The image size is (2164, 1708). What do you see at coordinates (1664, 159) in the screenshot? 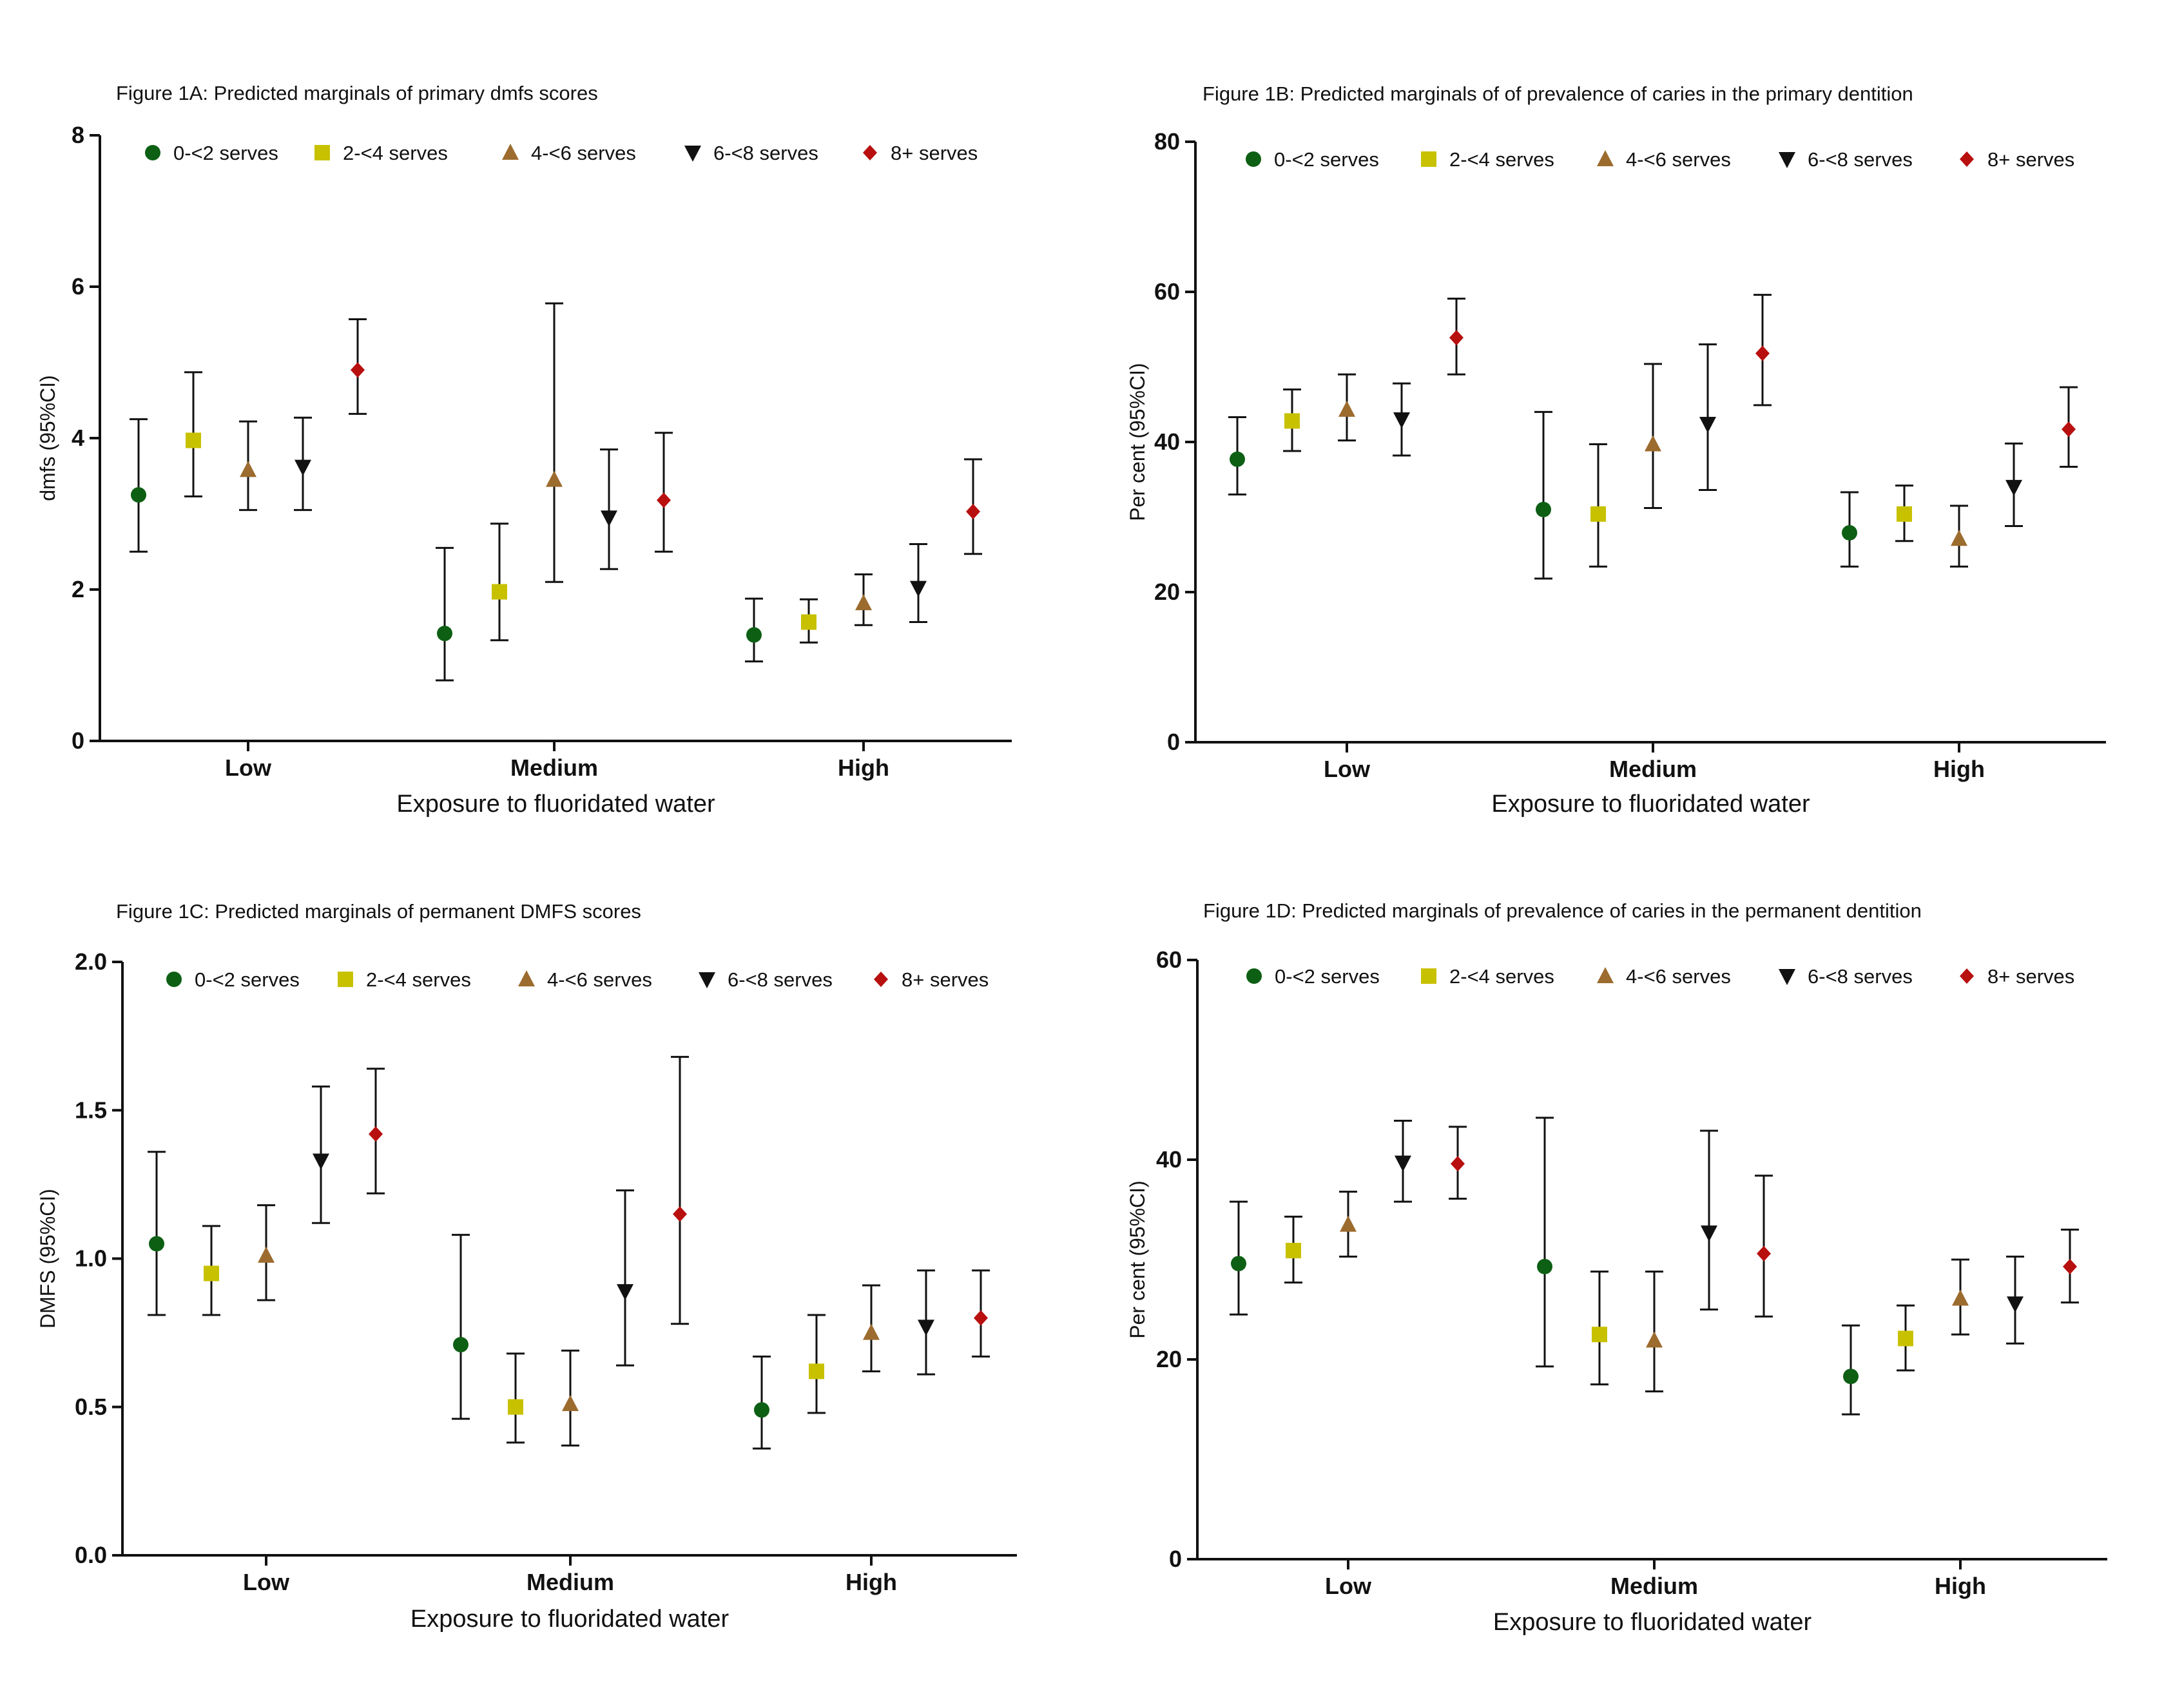
I see `legend-item: 4-<6 serves` at bounding box center [1664, 159].